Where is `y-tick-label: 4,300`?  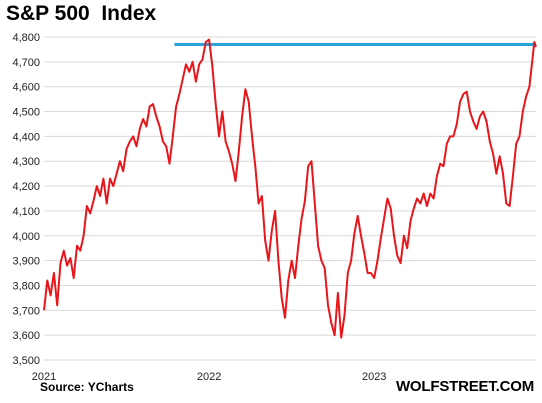
y-tick-label: 4,300 is located at coordinates (26, 162).